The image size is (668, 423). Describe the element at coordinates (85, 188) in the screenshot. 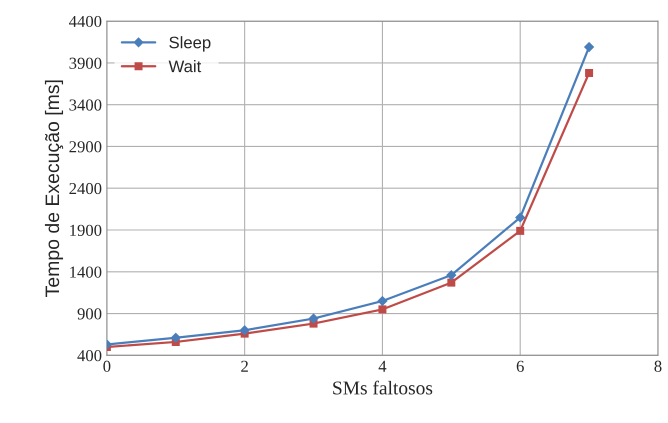

I see `y-tick-label: 2400` at that location.